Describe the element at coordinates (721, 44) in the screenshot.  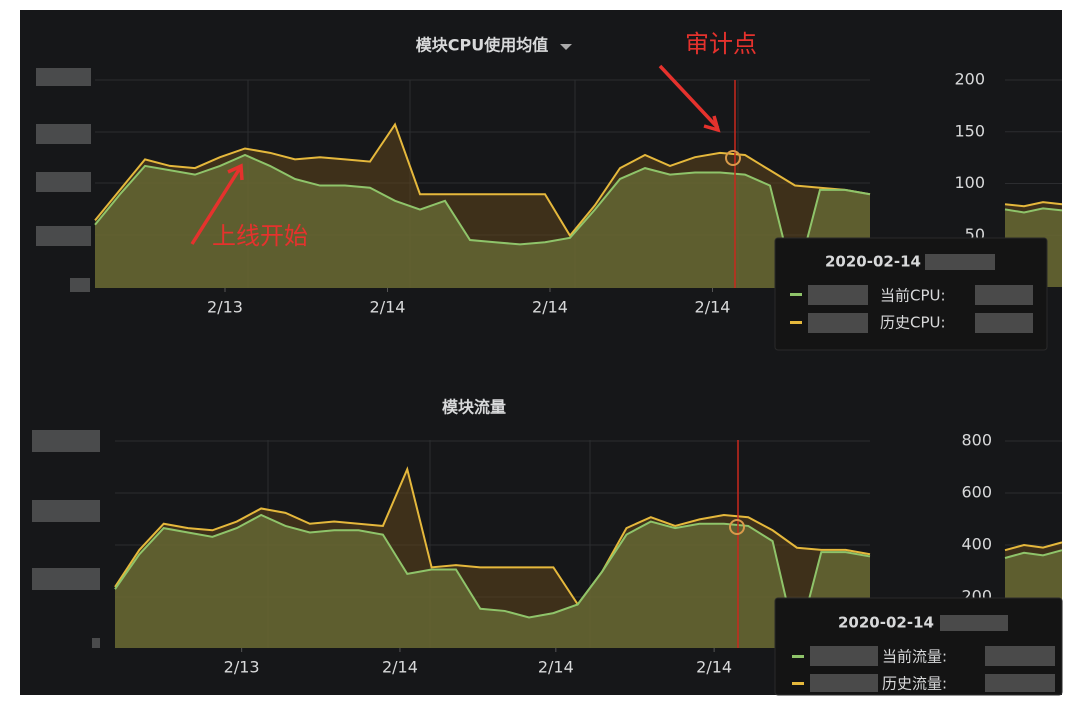
I see `annotation: 审计点` at that location.